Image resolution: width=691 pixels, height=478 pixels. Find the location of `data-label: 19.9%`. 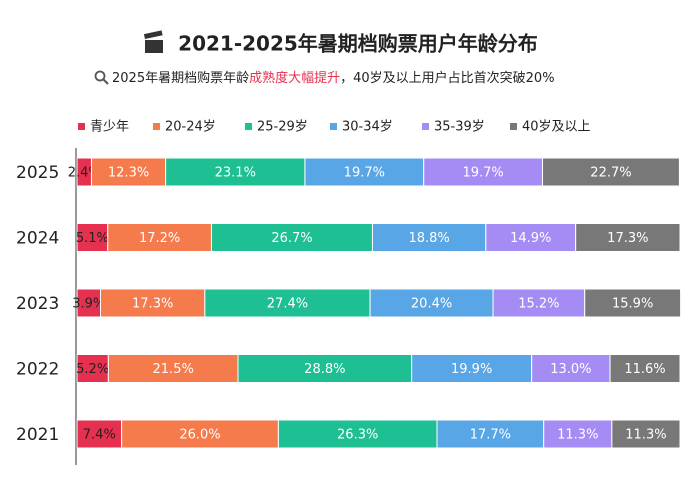

data-label: 19.9% is located at coordinates (471, 369).